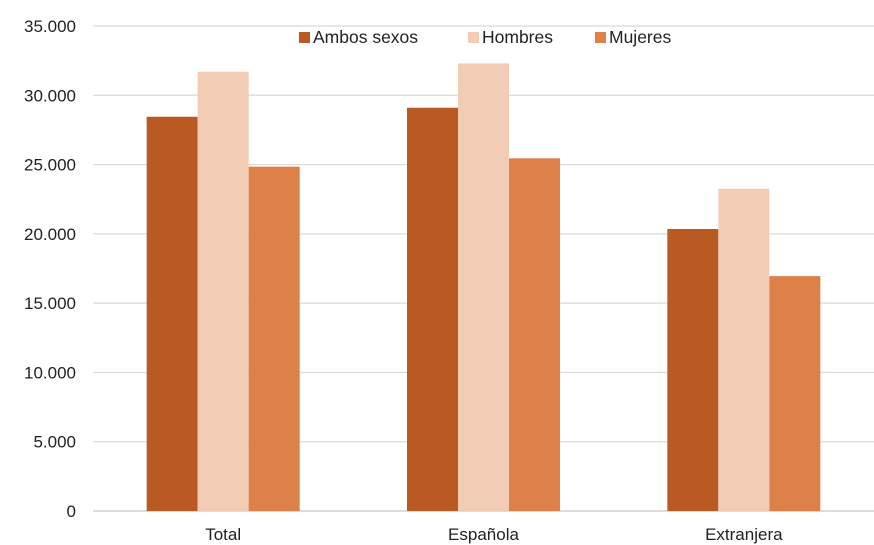 This screenshot has width=874, height=545. What do you see at coordinates (640, 37) in the screenshot?
I see `legend-label: Mujeres` at bounding box center [640, 37].